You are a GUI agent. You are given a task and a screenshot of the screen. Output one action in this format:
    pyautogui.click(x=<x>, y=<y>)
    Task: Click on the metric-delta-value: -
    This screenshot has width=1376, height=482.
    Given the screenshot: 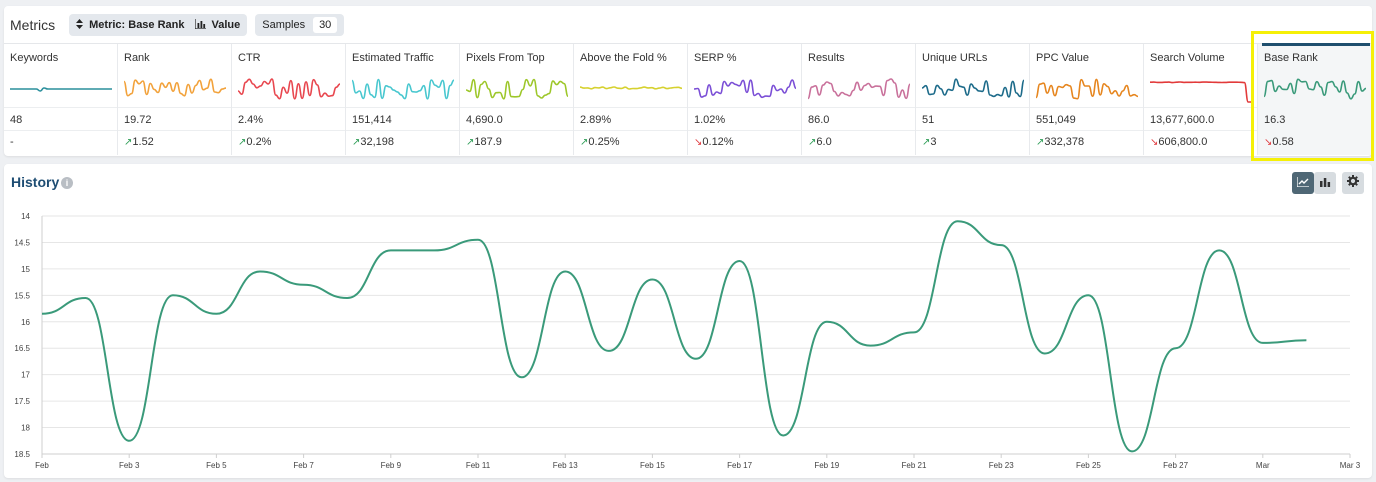 What is the action you would take?
    pyautogui.click(x=12, y=142)
    